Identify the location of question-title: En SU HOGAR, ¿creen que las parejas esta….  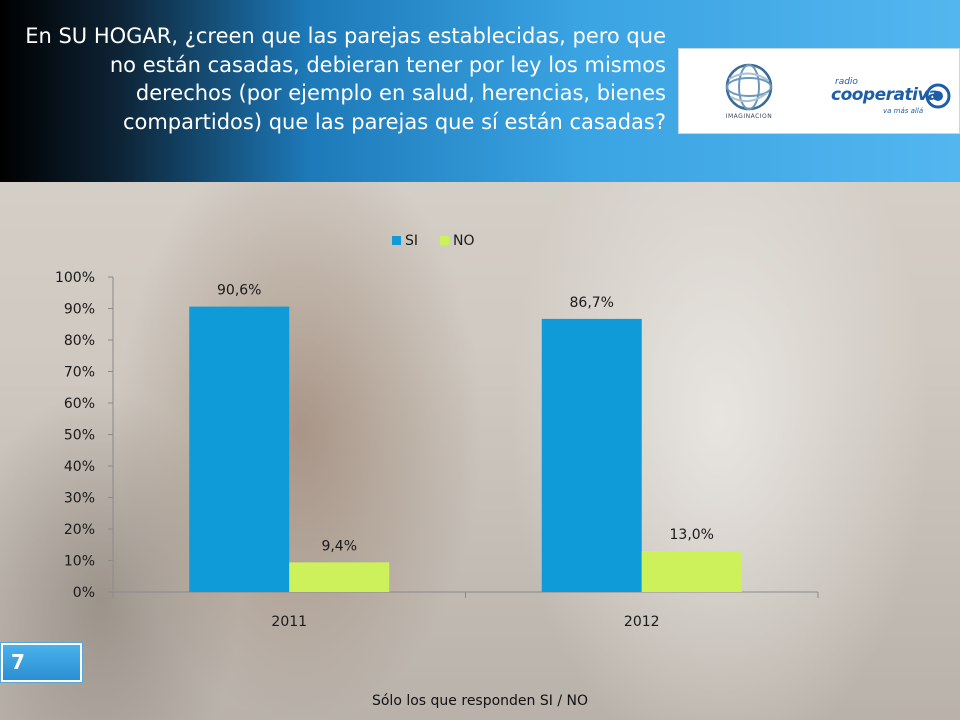
(345, 79).